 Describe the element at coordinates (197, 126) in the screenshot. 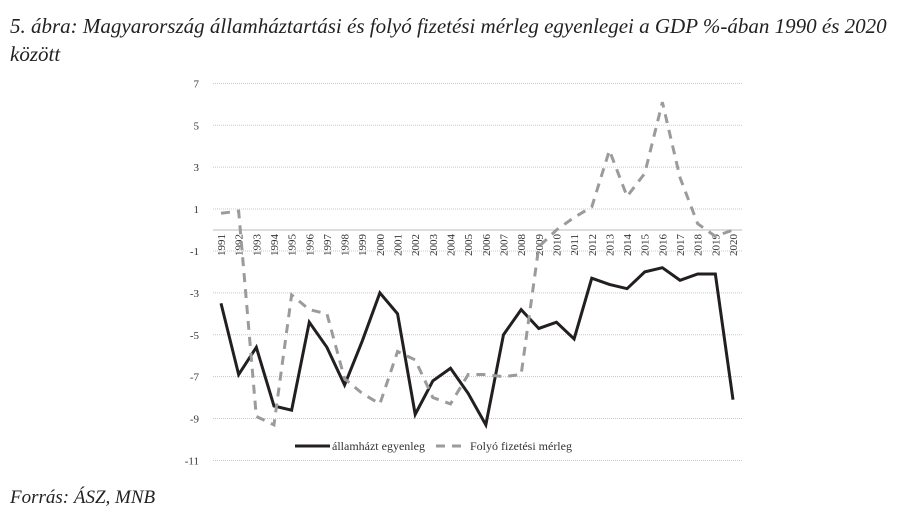

I see `y-tick-label: 5` at that location.